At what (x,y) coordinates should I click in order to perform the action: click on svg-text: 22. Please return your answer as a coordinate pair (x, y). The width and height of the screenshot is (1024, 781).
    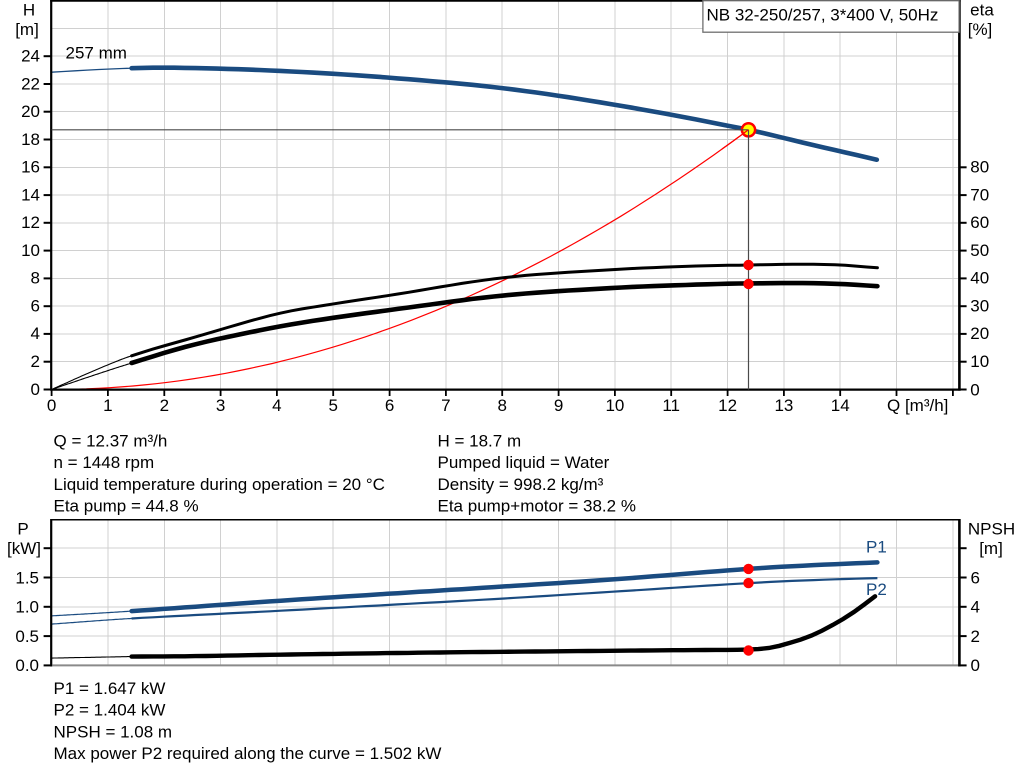
    Looking at the image, I should click on (30, 83).